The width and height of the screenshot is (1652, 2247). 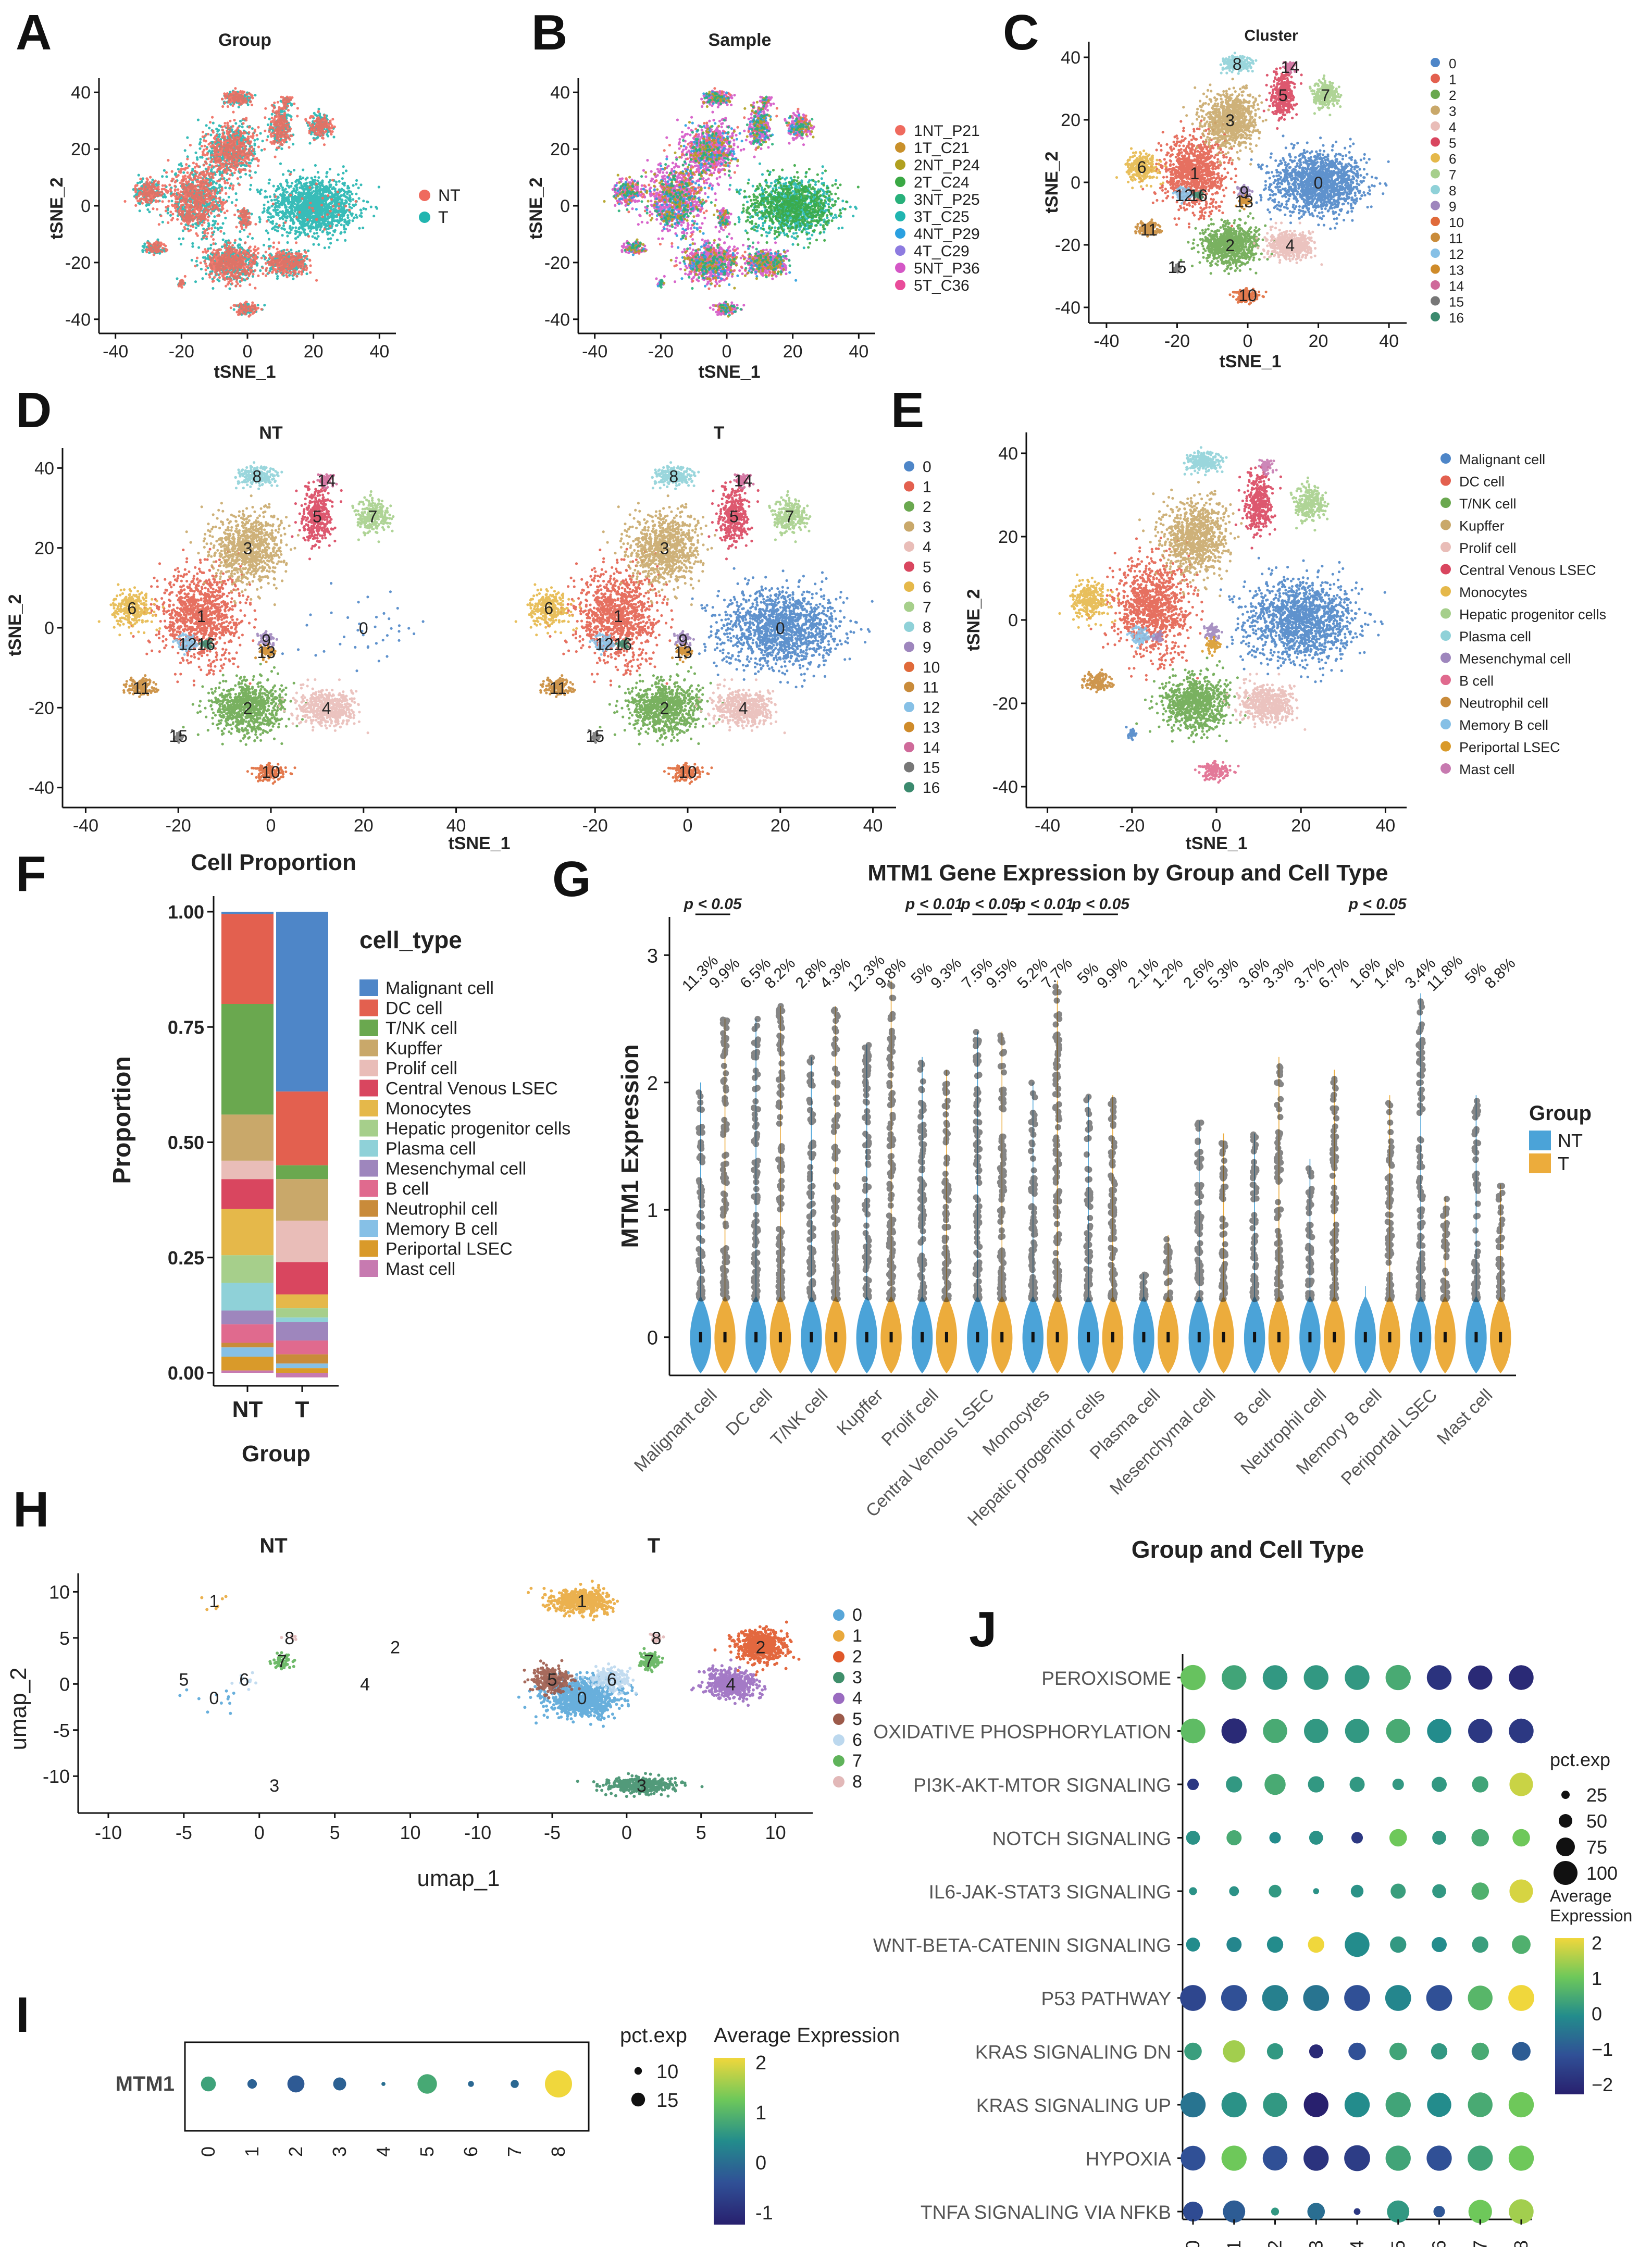 What do you see at coordinates (1493, 592) in the screenshot?
I see `legend-label: Monocytes` at bounding box center [1493, 592].